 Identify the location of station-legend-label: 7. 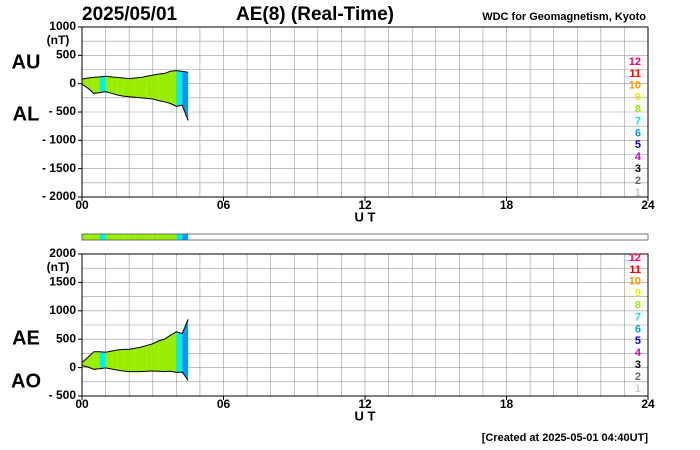
(638, 121).